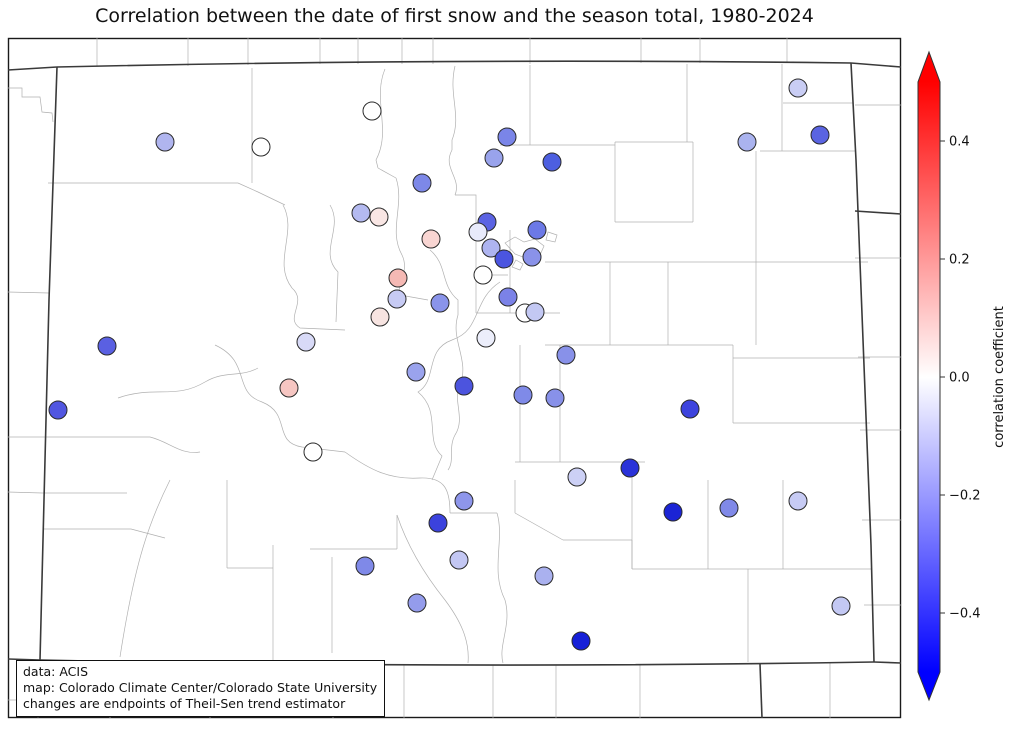 The image size is (1024, 730). I want to click on caption-line-data: data: ACIS, so click(56, 671).